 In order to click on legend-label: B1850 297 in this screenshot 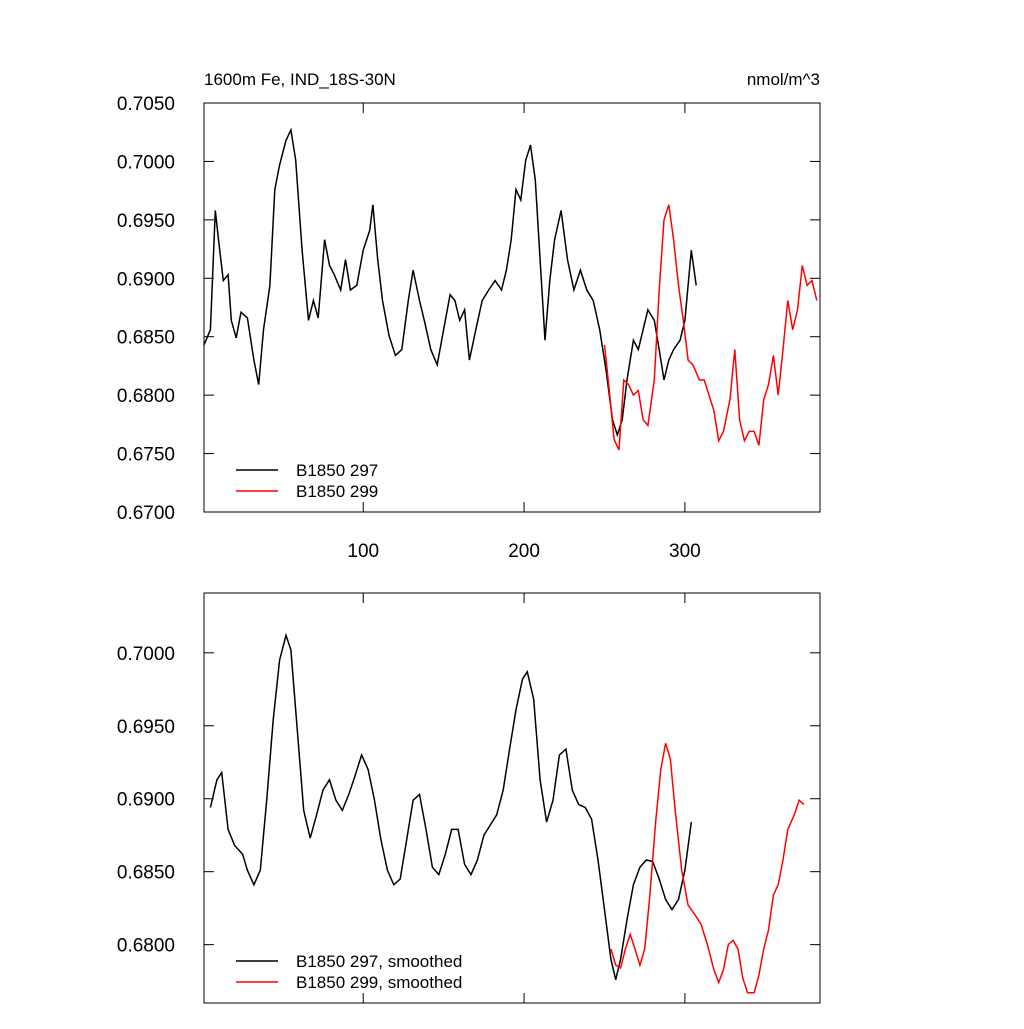, I will do `click(337, 470)`.